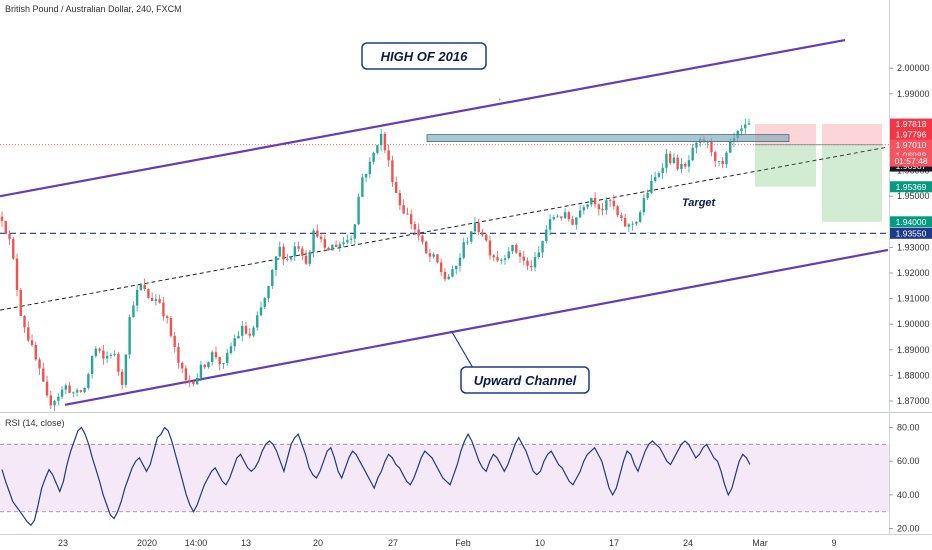  I want to click on price-axis, so click(910, 275).